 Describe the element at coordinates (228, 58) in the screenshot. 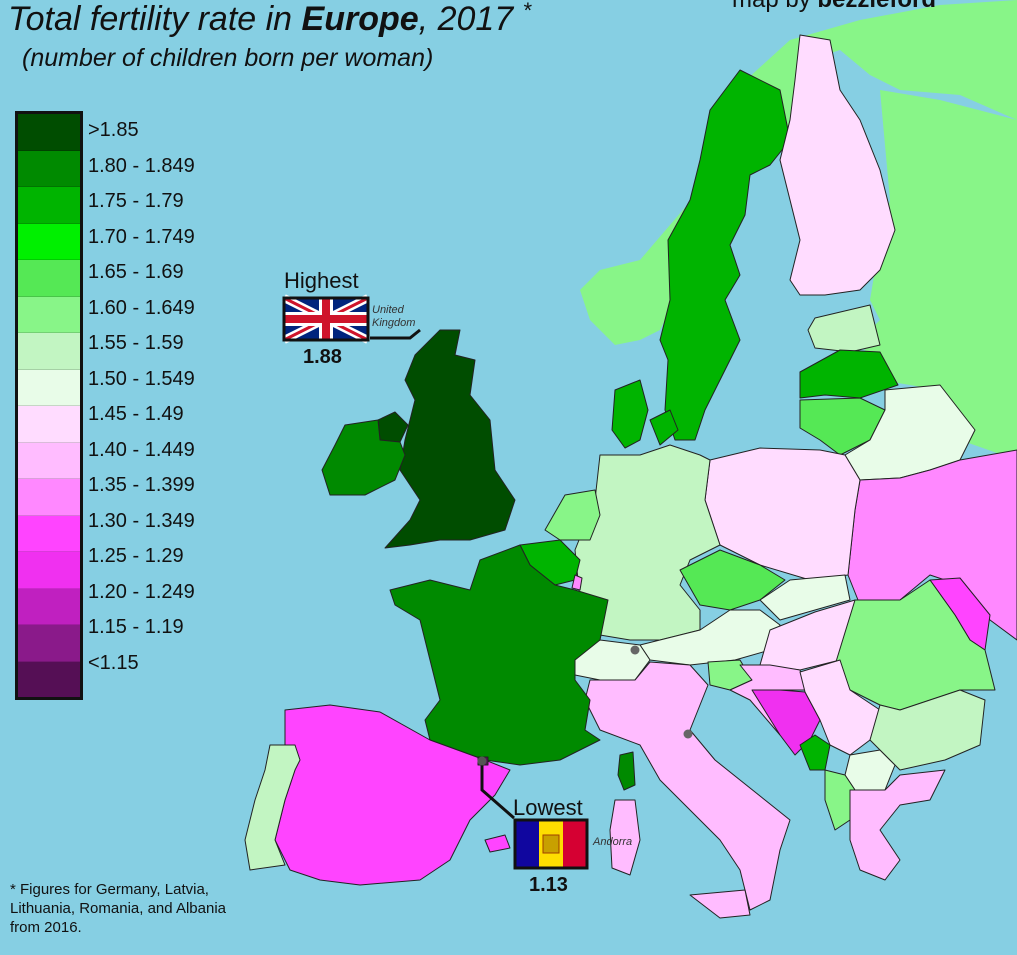

I see `page-subtitle: (number of children born per woman)` at that location.